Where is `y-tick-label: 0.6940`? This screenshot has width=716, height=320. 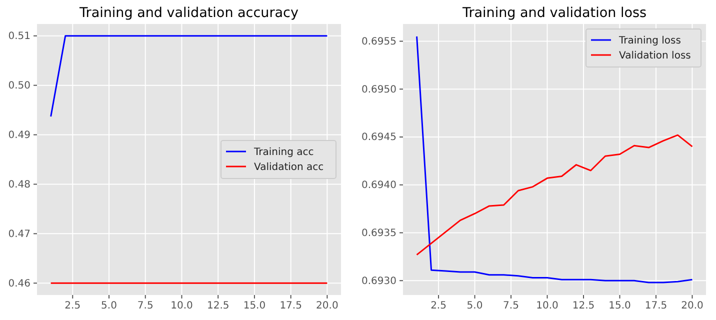 y-tick-label: 0.6940 is located at coordinates (379, 186).